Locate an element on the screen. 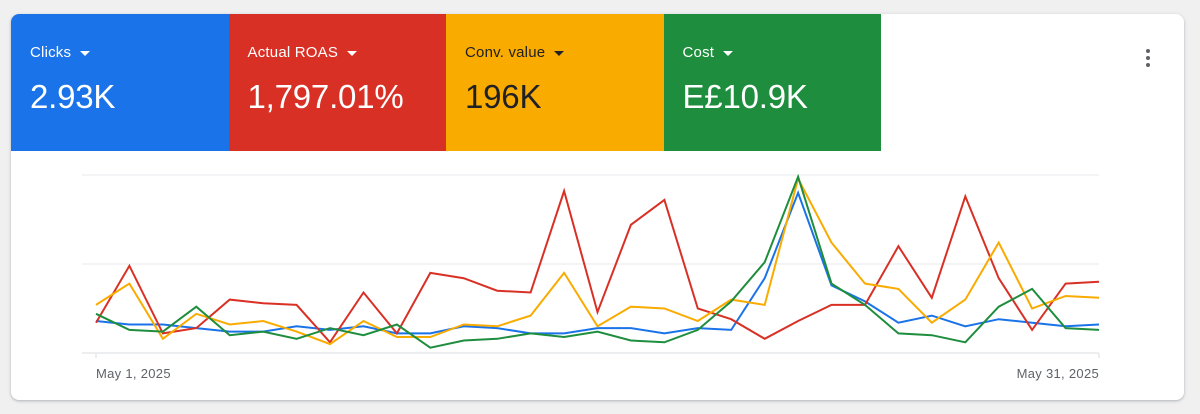 The width and height of the screenshot is (1200, 414). x-tick-label-end: May 31, 2025 is located at coordinates (1058, 373).